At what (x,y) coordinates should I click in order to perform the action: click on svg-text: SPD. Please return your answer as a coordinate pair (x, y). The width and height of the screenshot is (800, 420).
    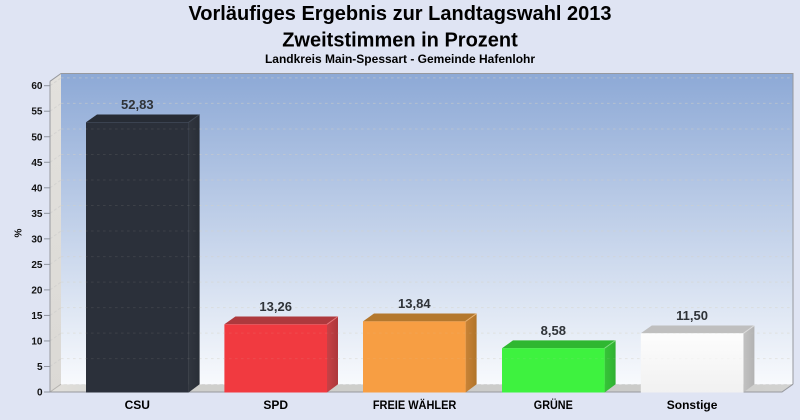
    Looking at the image, I should click on (275, 405).